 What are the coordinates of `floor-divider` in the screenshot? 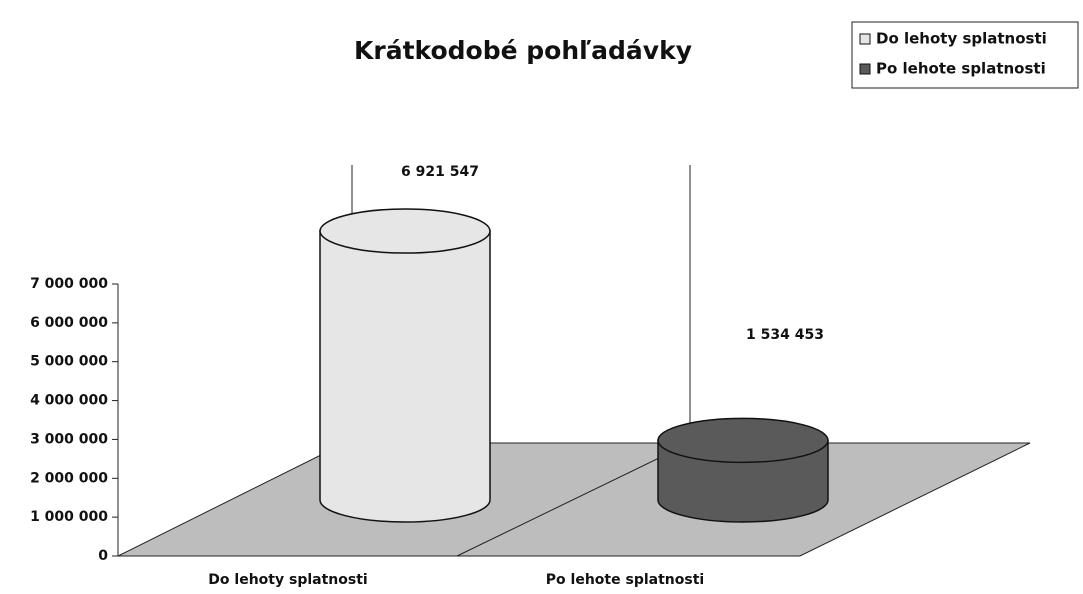 It's located at (573, 499).